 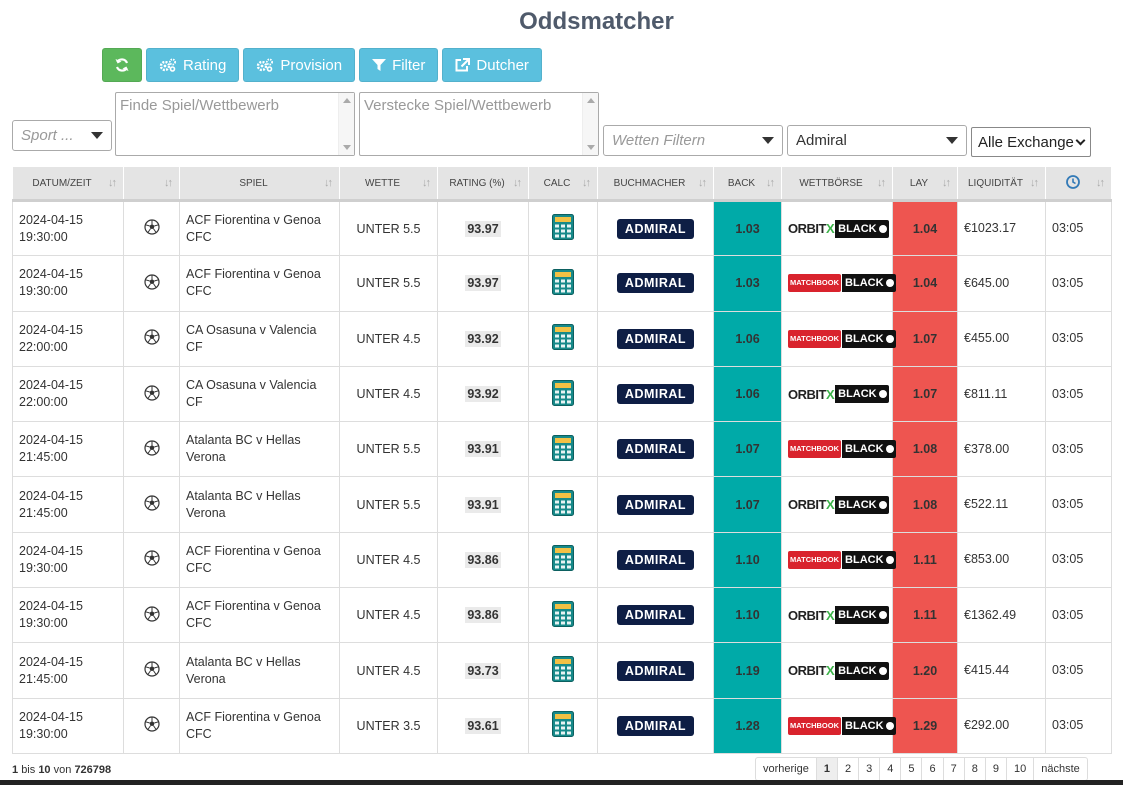 I want to click on refresh-button, so click(x=122, y=65).